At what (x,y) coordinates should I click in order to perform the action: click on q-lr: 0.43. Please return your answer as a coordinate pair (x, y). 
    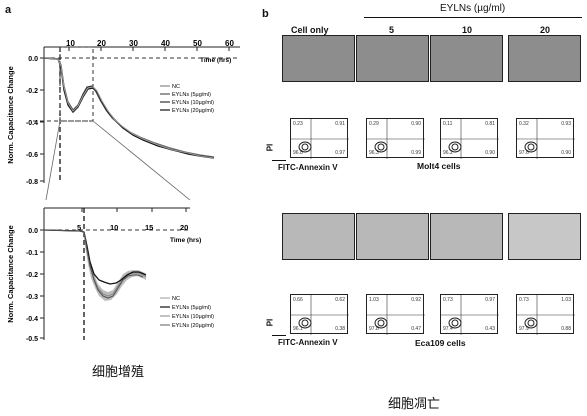
    Looking at the image, I should click on (490, 329).